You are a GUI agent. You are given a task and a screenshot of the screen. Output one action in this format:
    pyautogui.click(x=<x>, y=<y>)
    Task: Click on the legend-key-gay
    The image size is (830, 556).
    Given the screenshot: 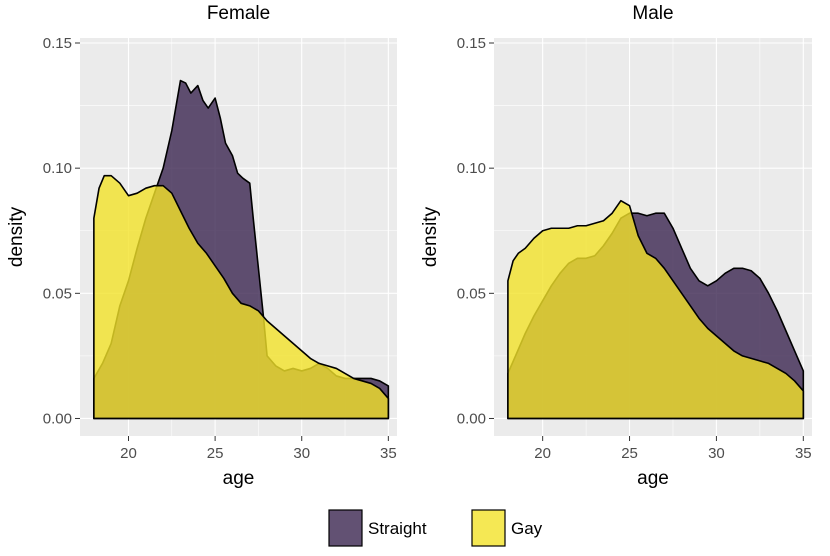 What is the action you would take?
    pyautogui.click(x=488, y=528)
    